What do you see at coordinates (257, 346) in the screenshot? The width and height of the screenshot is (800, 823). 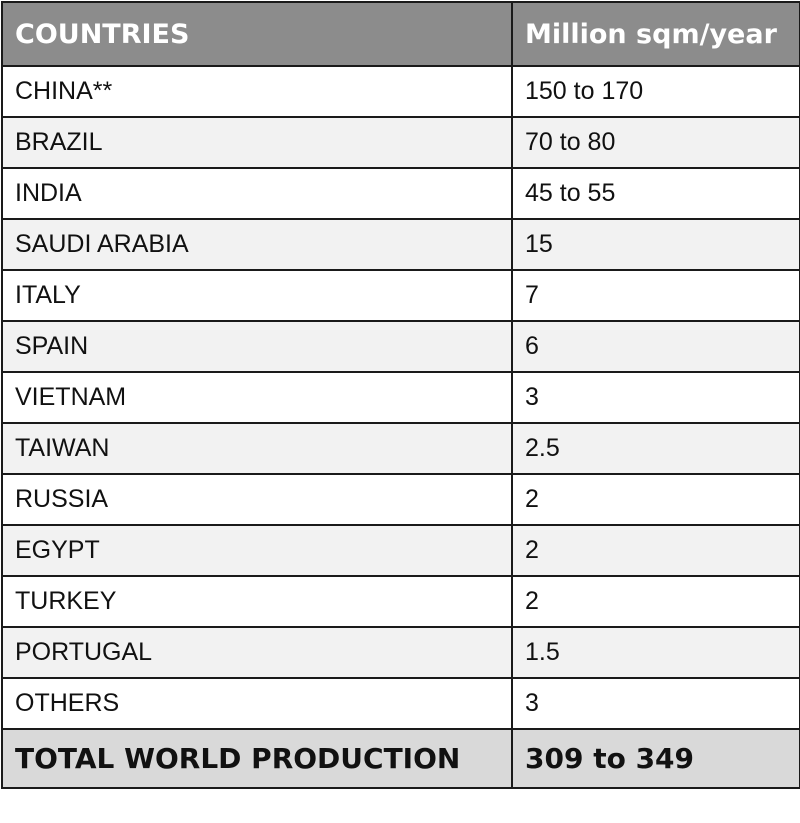 I see `country-cell: SPAIN` at bounding box center [257, 346].